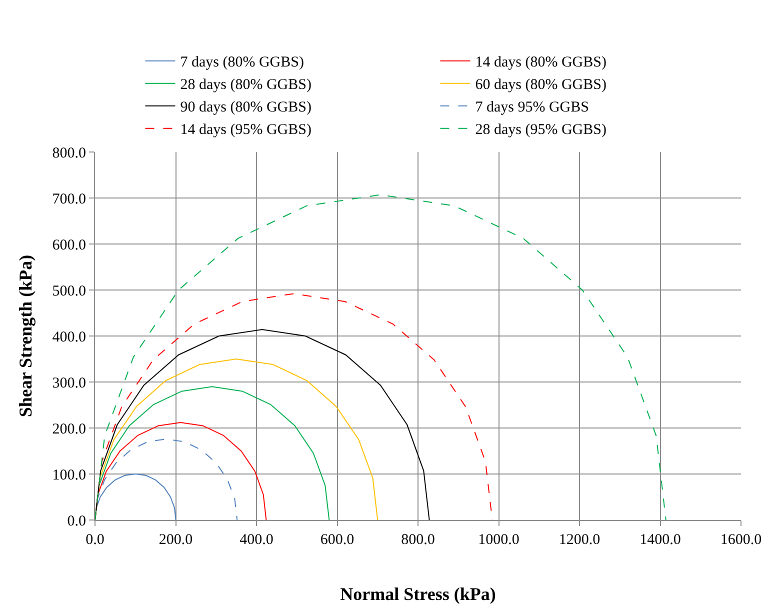  Describe the element at coordinates (69, 475) in the screenshot. I see `y-tick-label: 100.0` at that location.